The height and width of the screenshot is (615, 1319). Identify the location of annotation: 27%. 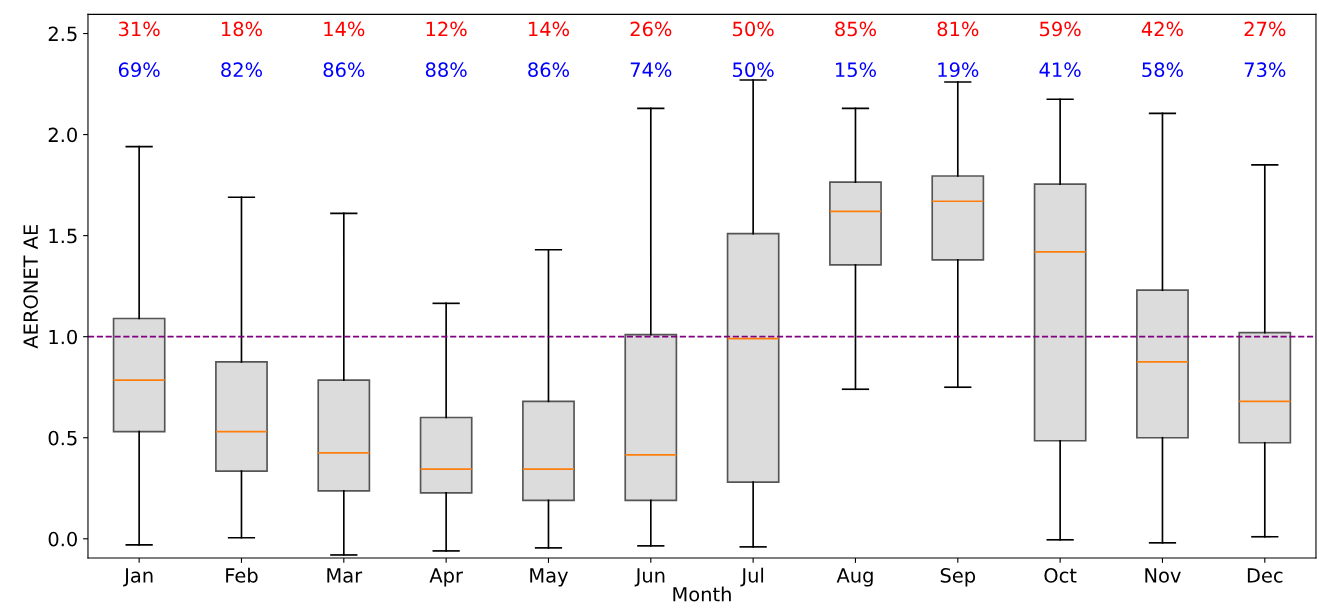
(1265, 29).